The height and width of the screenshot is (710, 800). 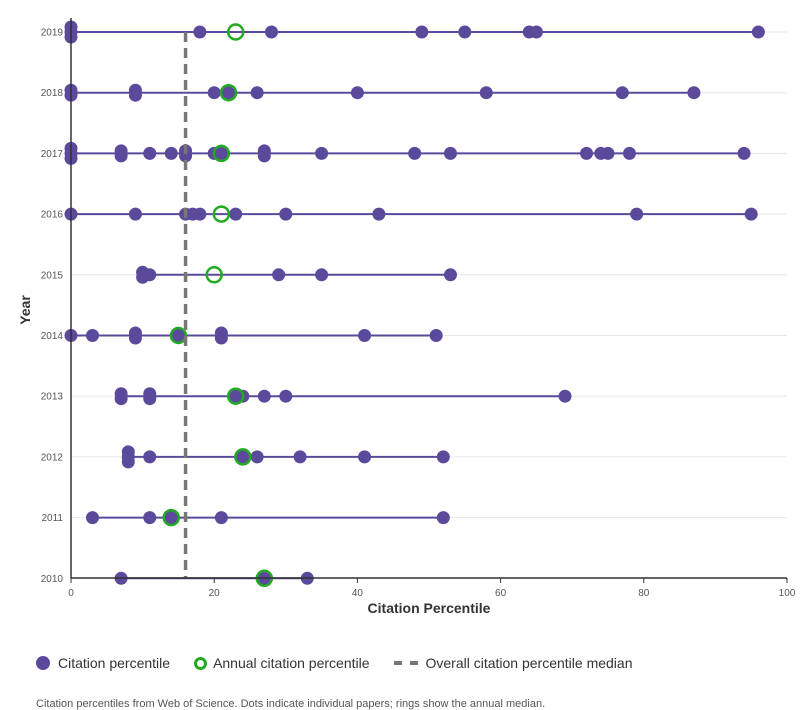 I want to click on dash-swatch-icon, so click(x=405, y=663).